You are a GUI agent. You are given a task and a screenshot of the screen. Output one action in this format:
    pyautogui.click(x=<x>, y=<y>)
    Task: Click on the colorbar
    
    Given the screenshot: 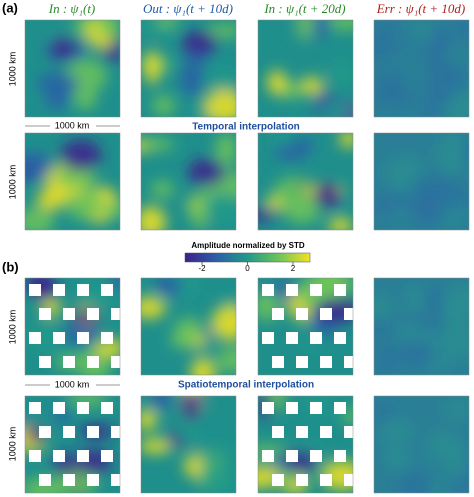 What is the action you would take?
    pyautogui.click(x=247, y=257)
    